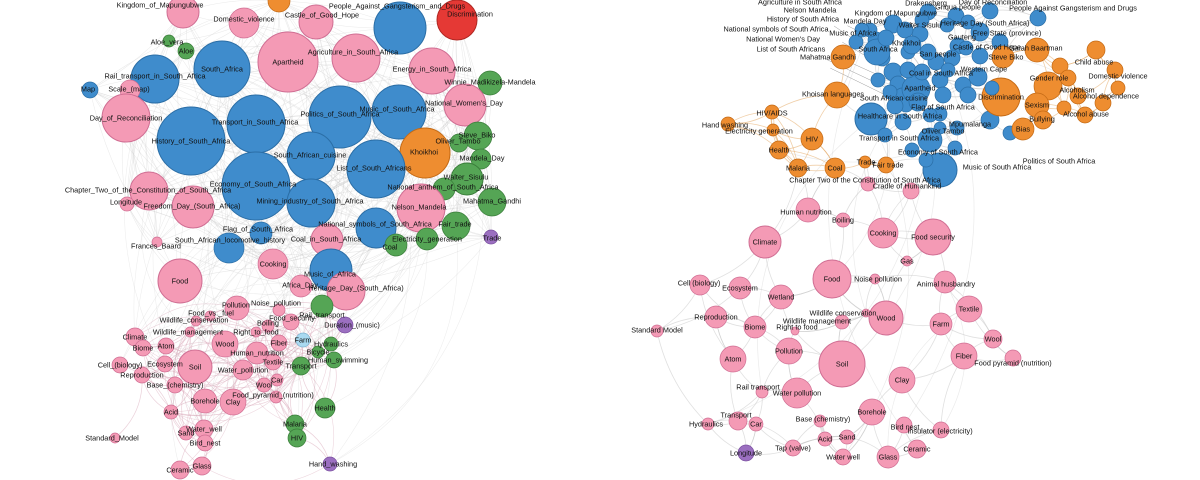 This screenshot has height=480, width=1200. What do you see at coordinates (230, 240) in the screenshot?
I see `node-label: South_African_locomotive_history` at bounding box center [230, 240].